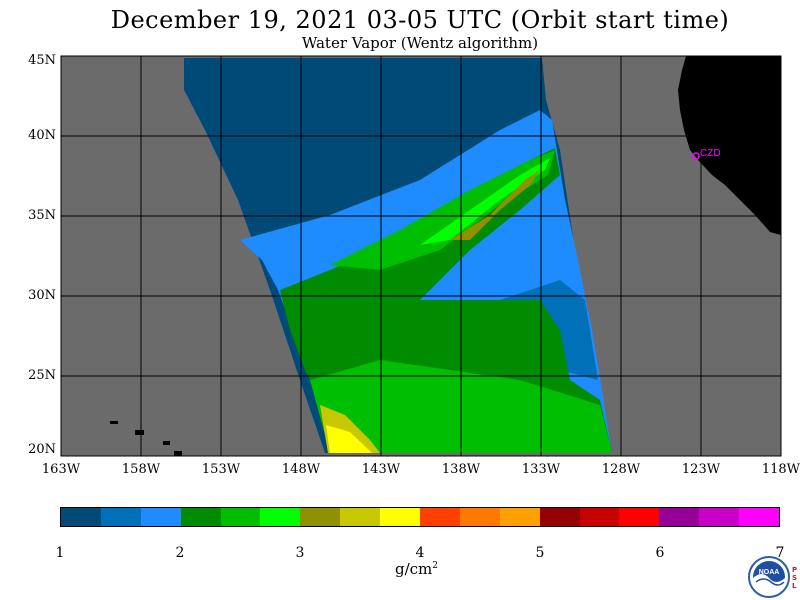 Image resolution: width=800 pixels, height=600 pixels. I want to click on lon-label: 153W, so click(221, 469).